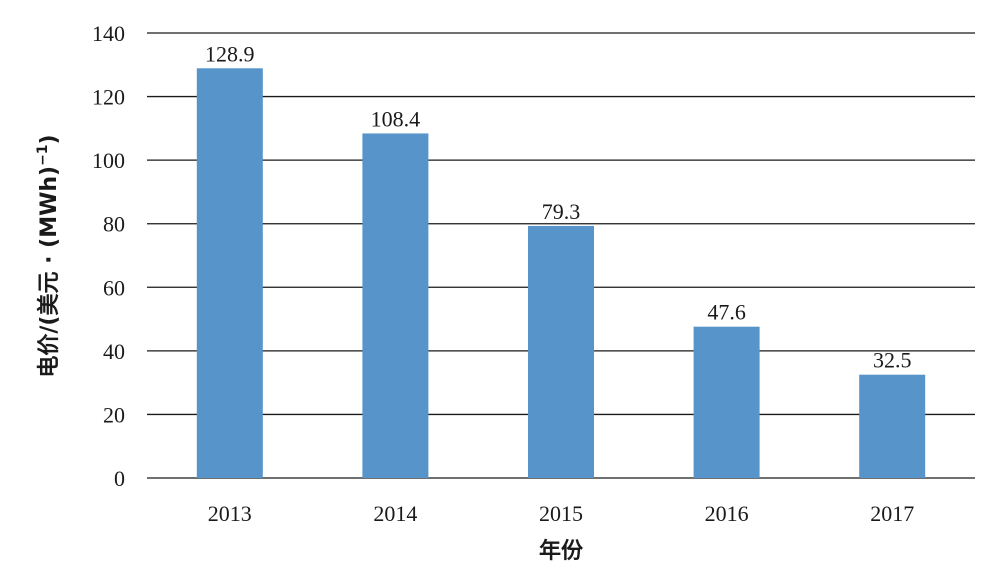  I want to click on x-tick-label-2016: 2016, so click(727, 513).